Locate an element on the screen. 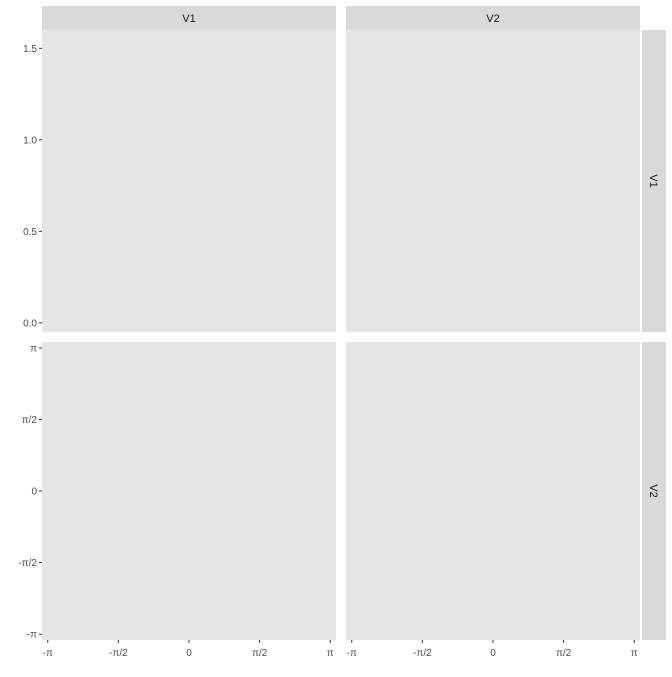 This screenshot has width=672, height=677. column-strip-label: V2 is located at coordinates (492, 19).